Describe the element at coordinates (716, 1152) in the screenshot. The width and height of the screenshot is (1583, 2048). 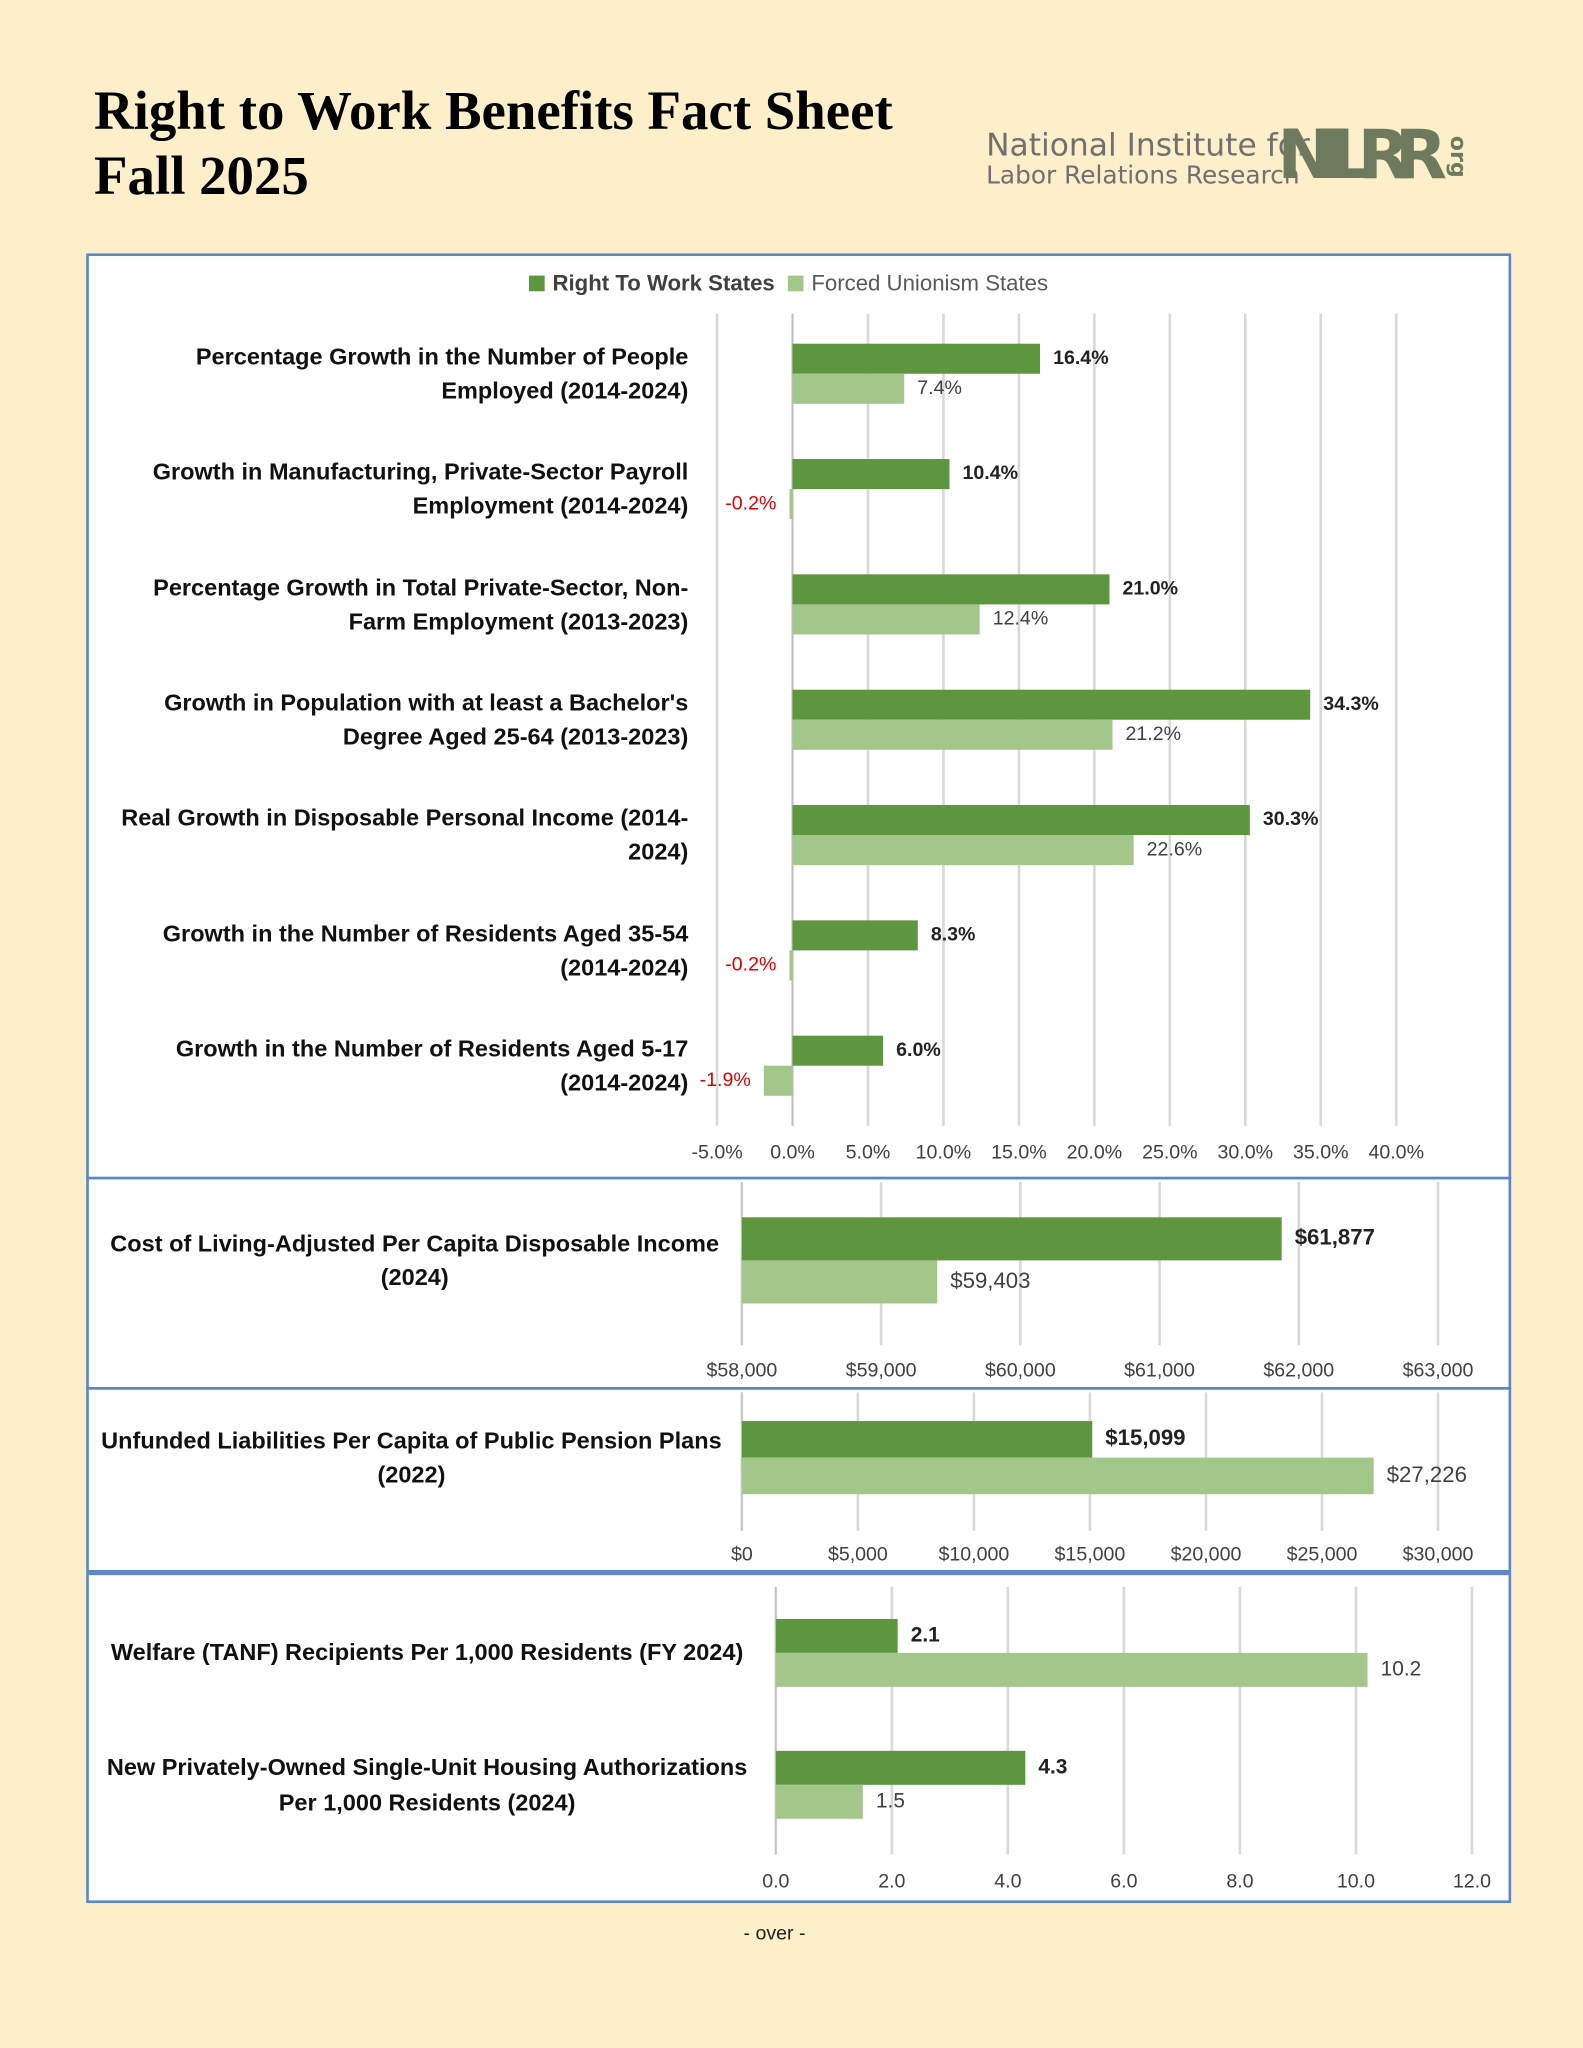
I see `x-tick-label: -5.0%` at that location.